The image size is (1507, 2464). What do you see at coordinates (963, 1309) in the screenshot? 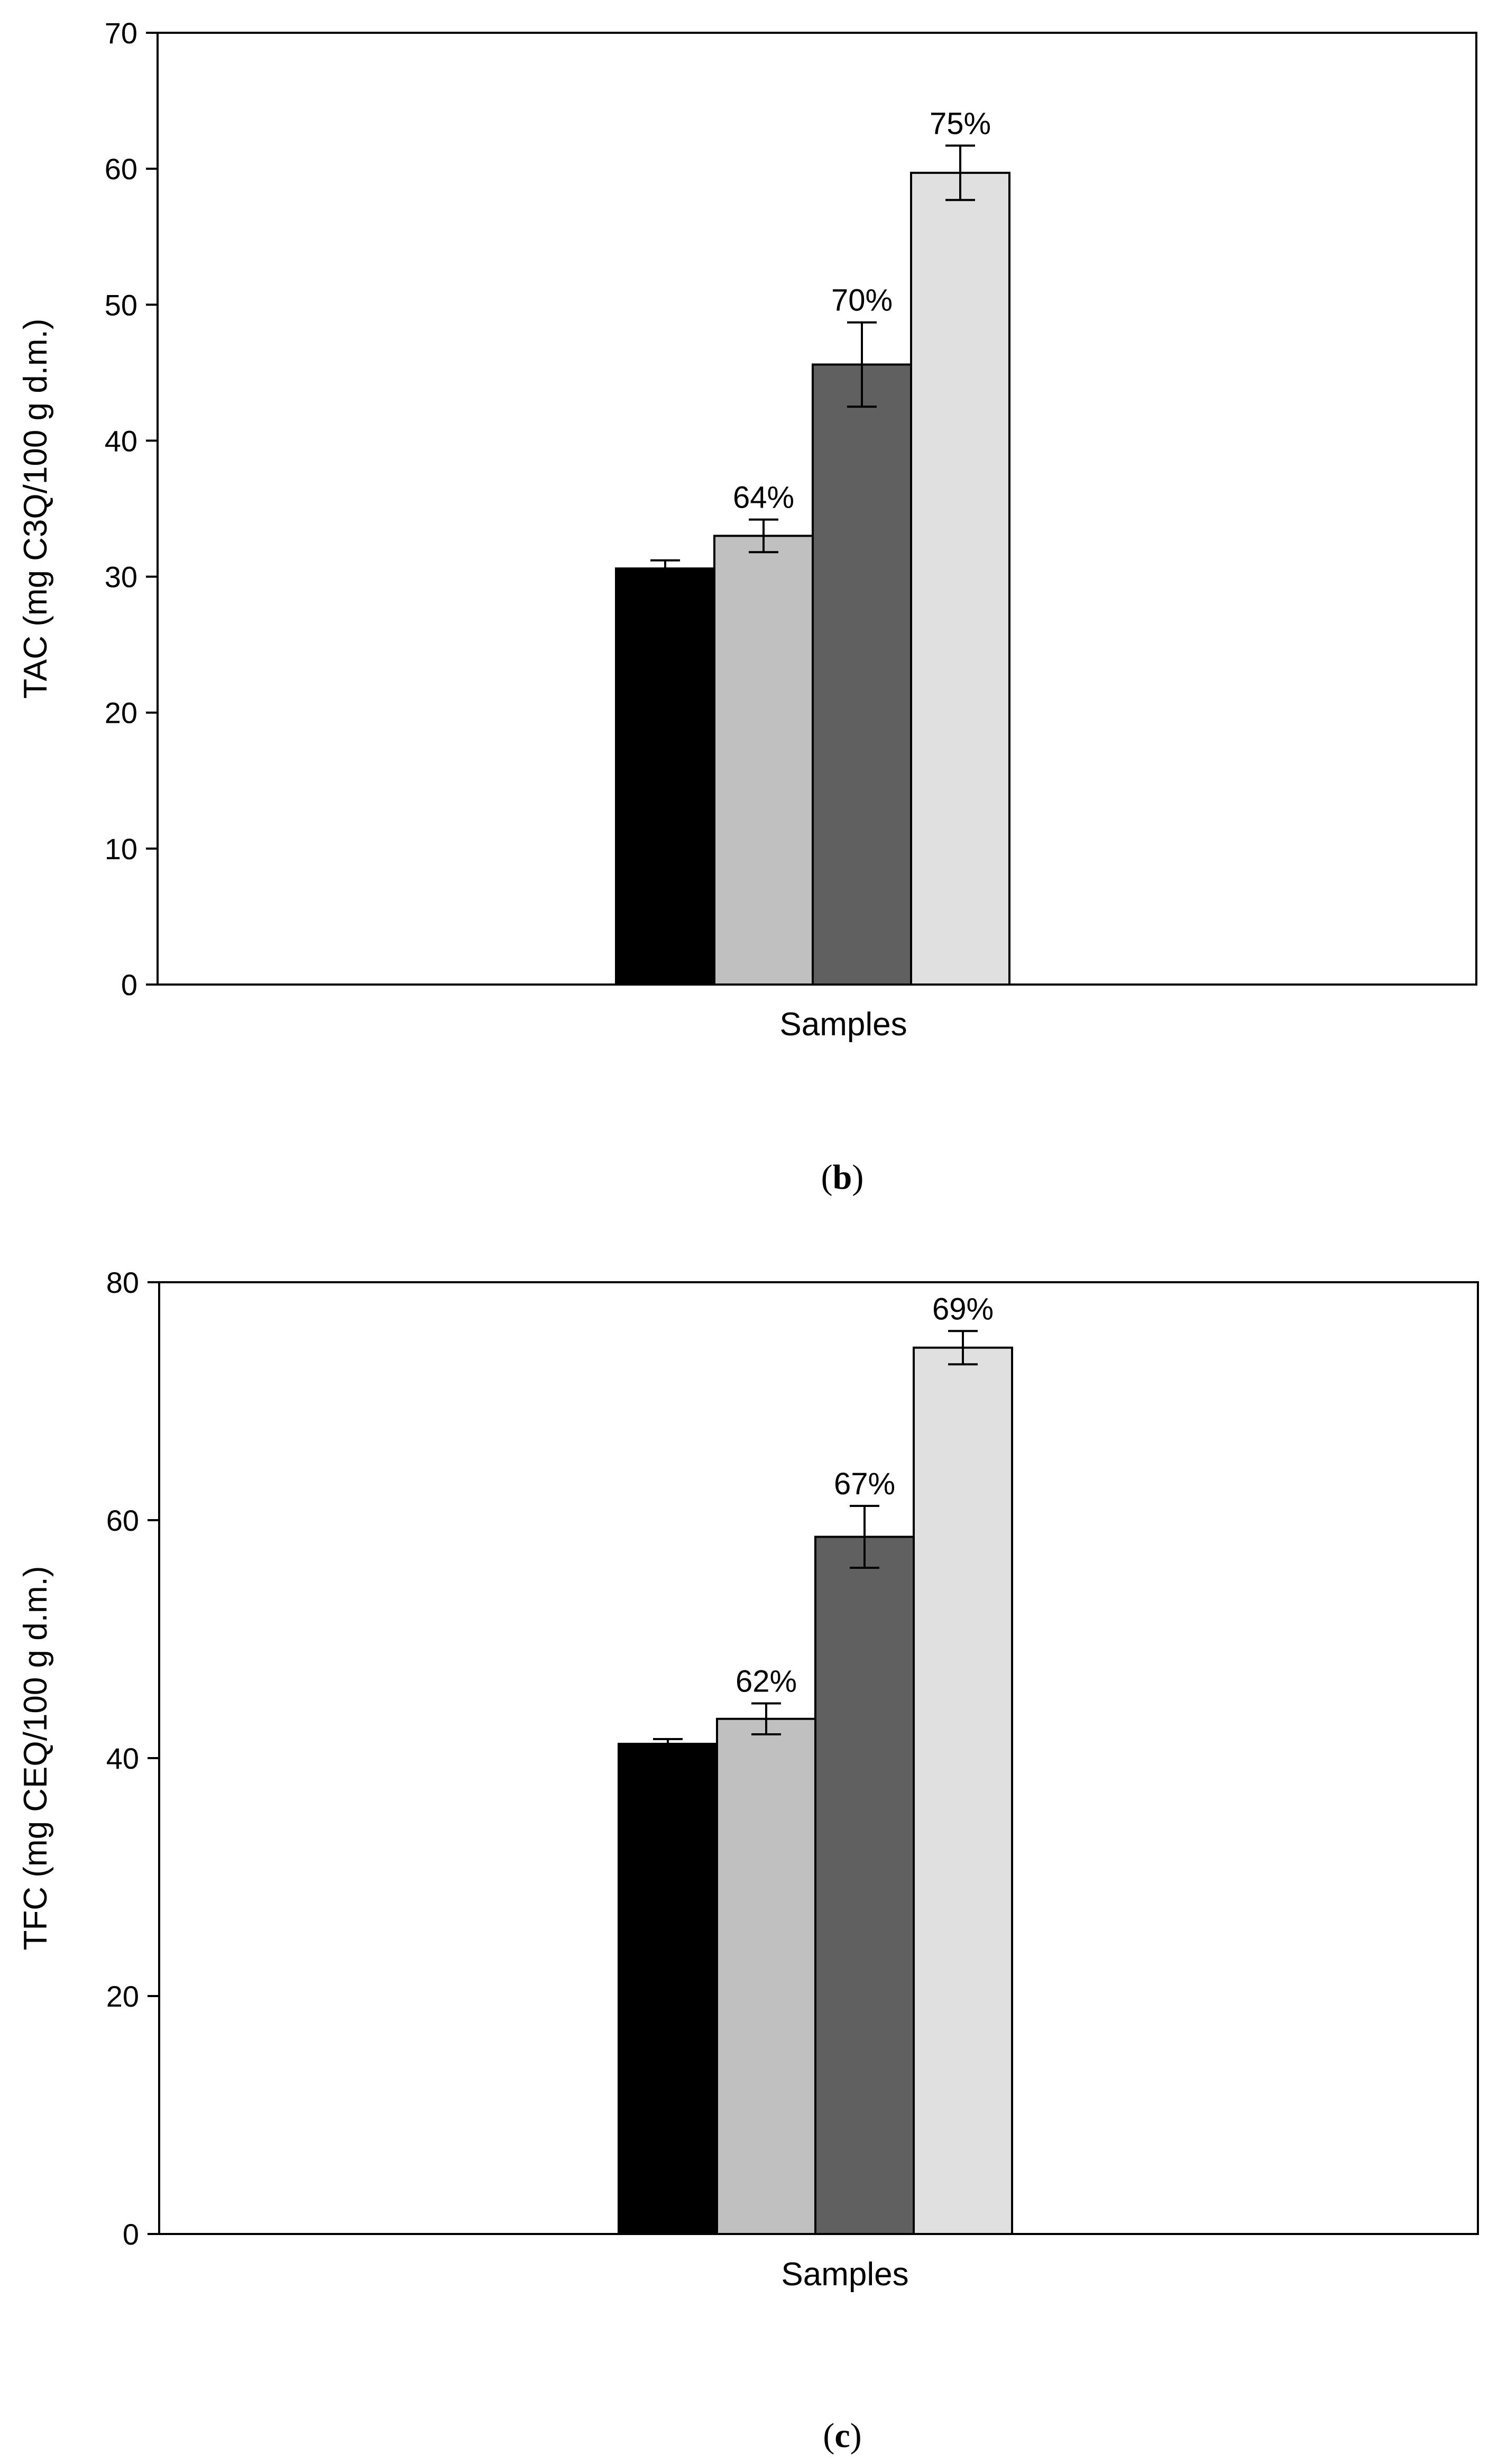
I see `data-label: 69%` at bounding box center [963, 1309].